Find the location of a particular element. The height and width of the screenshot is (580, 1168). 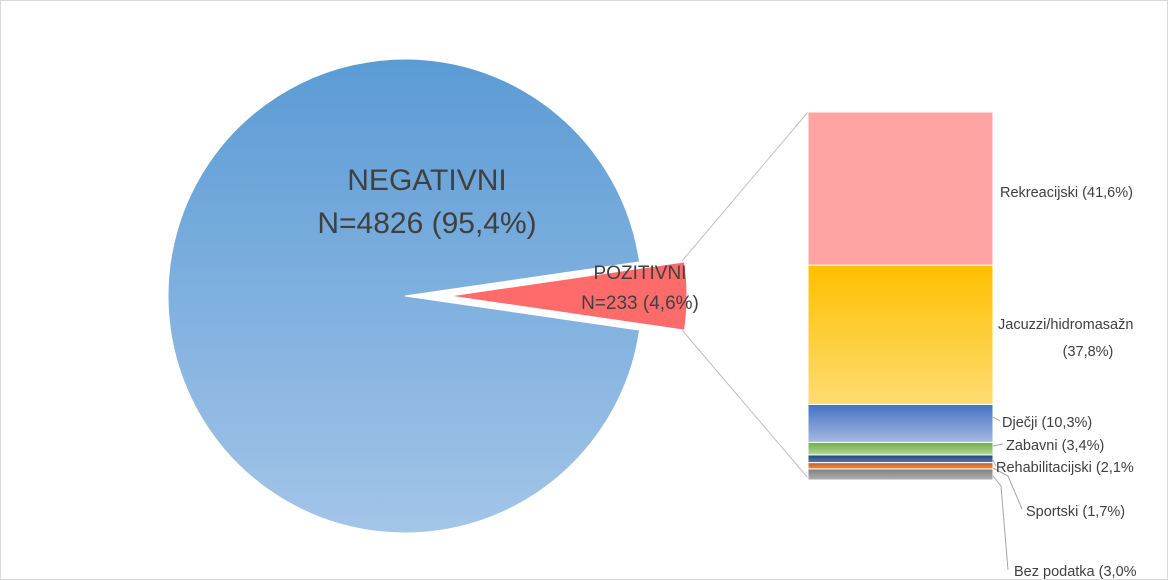

bar-segment-bez-podatka is located at coordinates (900, 474).